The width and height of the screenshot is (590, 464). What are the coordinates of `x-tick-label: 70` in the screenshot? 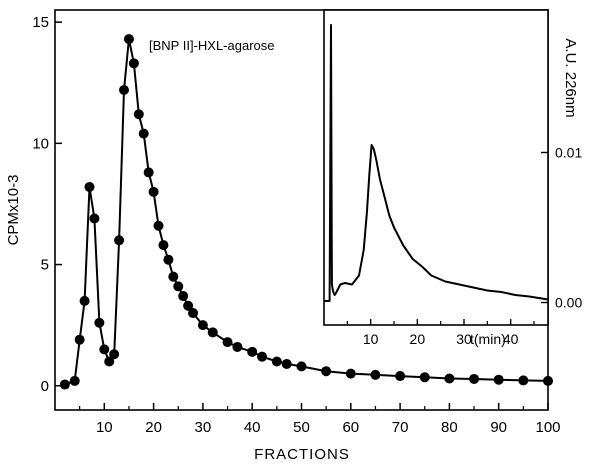 It's located at (400, 427).